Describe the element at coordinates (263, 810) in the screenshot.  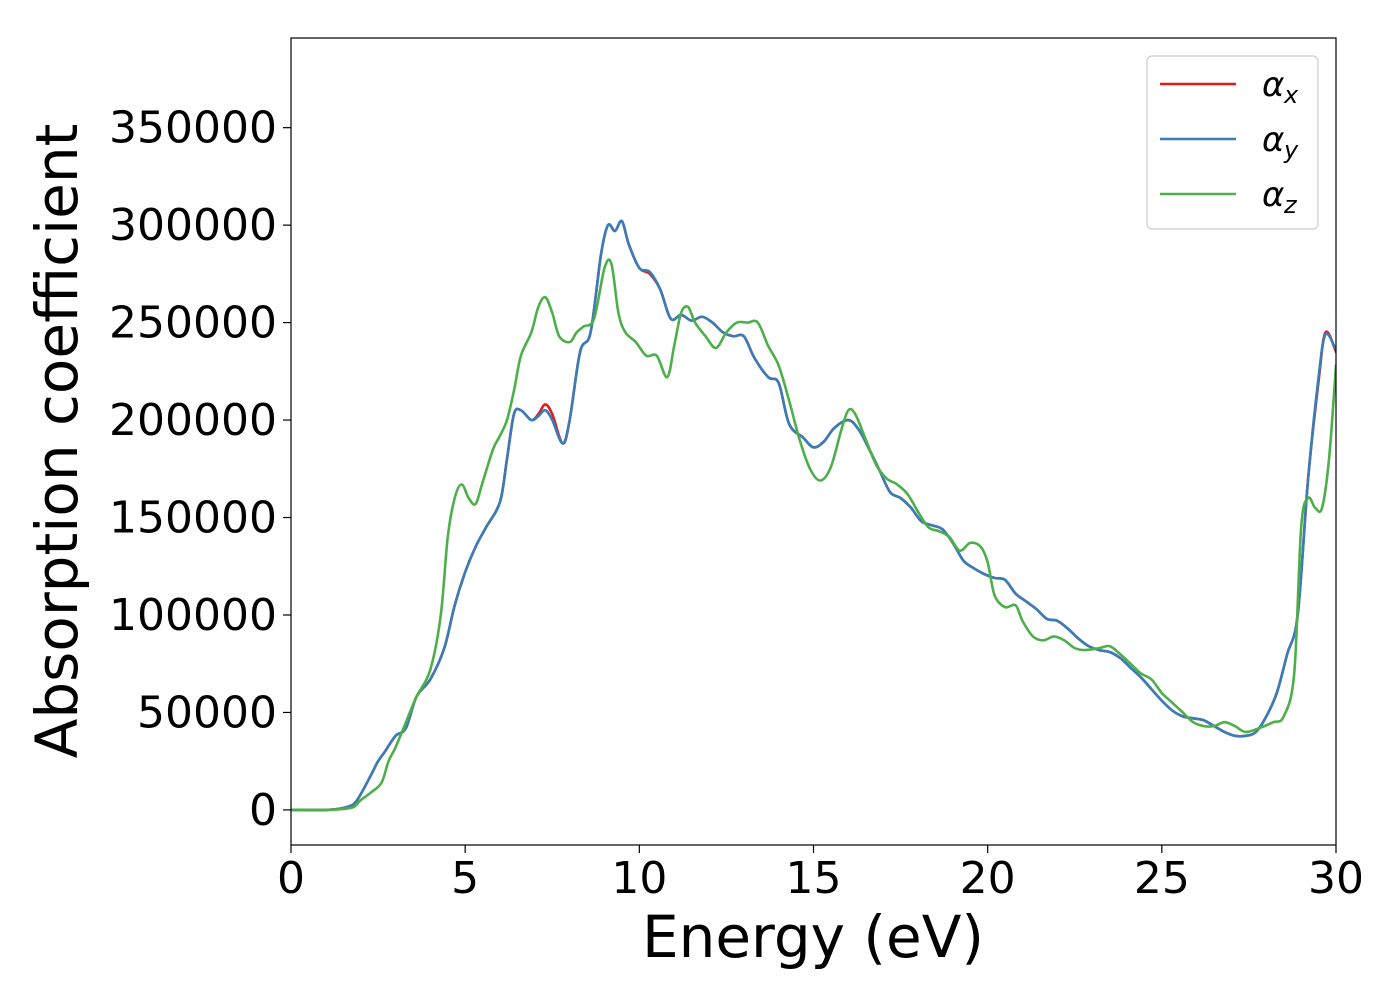
I see `y-tick-label: 0` at that location.